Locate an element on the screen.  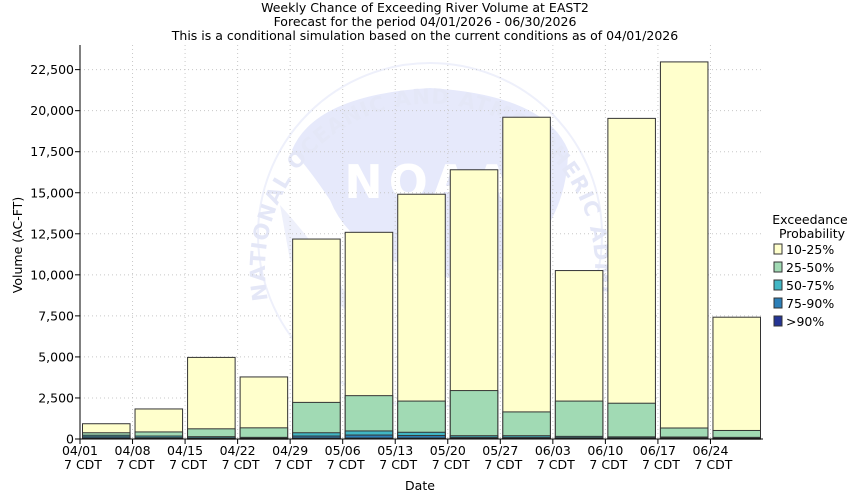
y-tick-label: 20,000 is located at coordinates (52, 110).